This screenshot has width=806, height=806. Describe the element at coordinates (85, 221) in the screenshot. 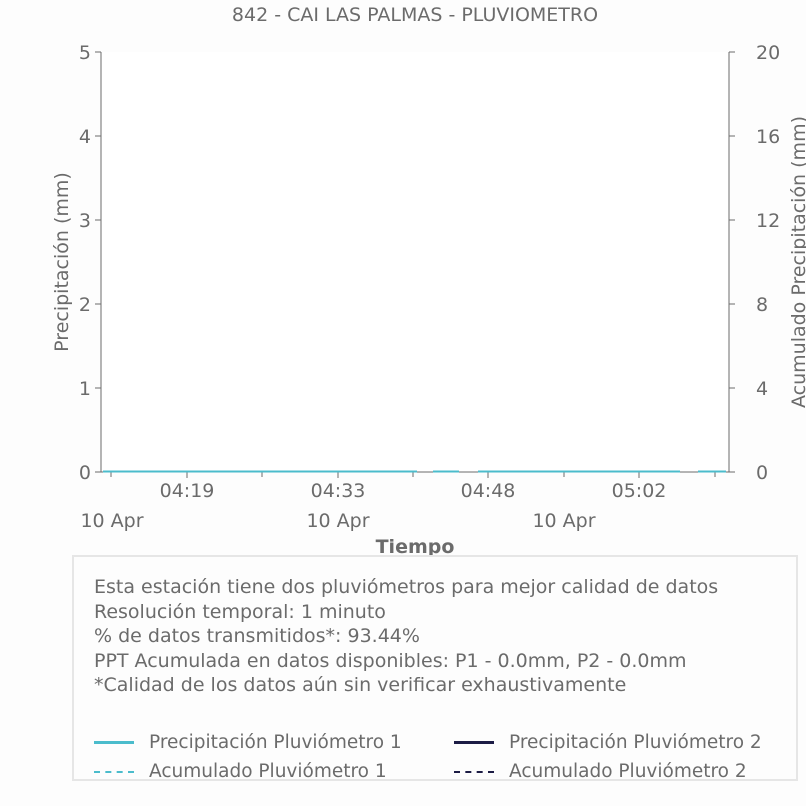

I see `y-tick-label: 3` at that location.